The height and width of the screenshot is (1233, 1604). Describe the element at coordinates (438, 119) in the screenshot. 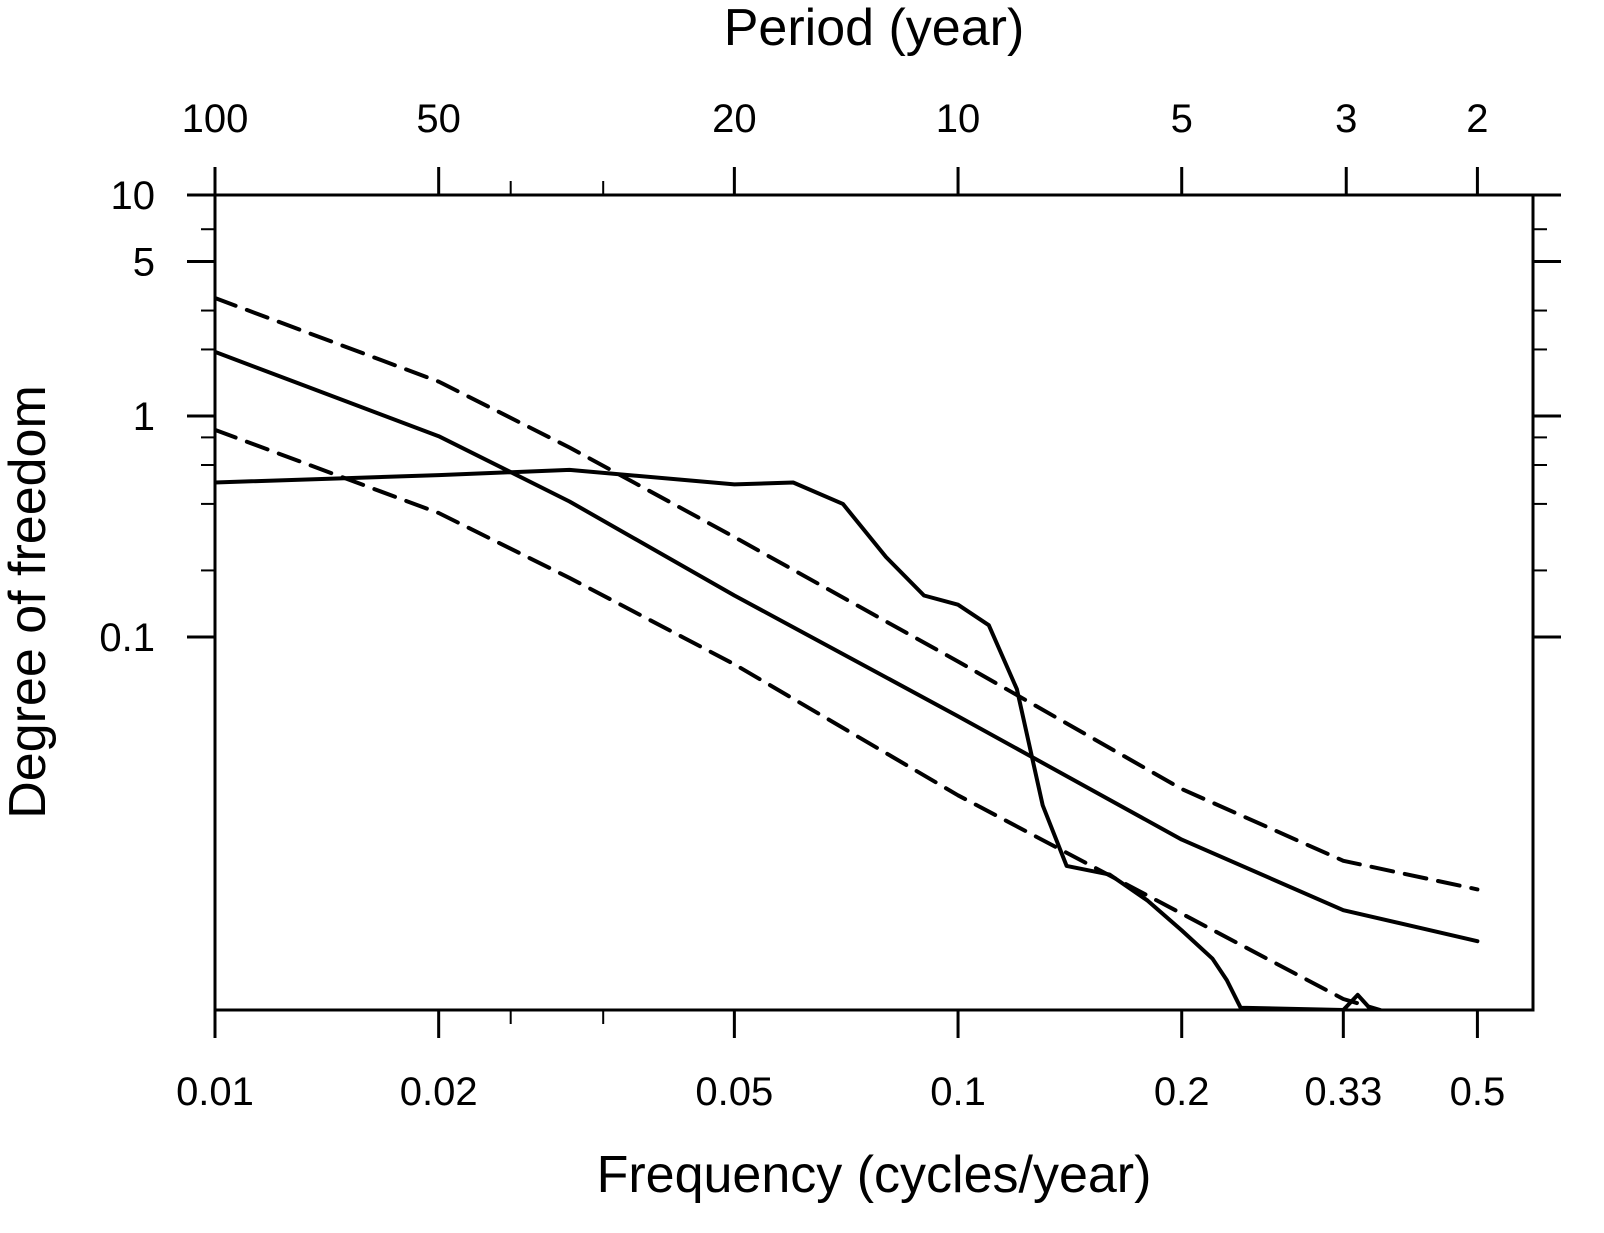

I see `x2-tick-label: 50` at that location.